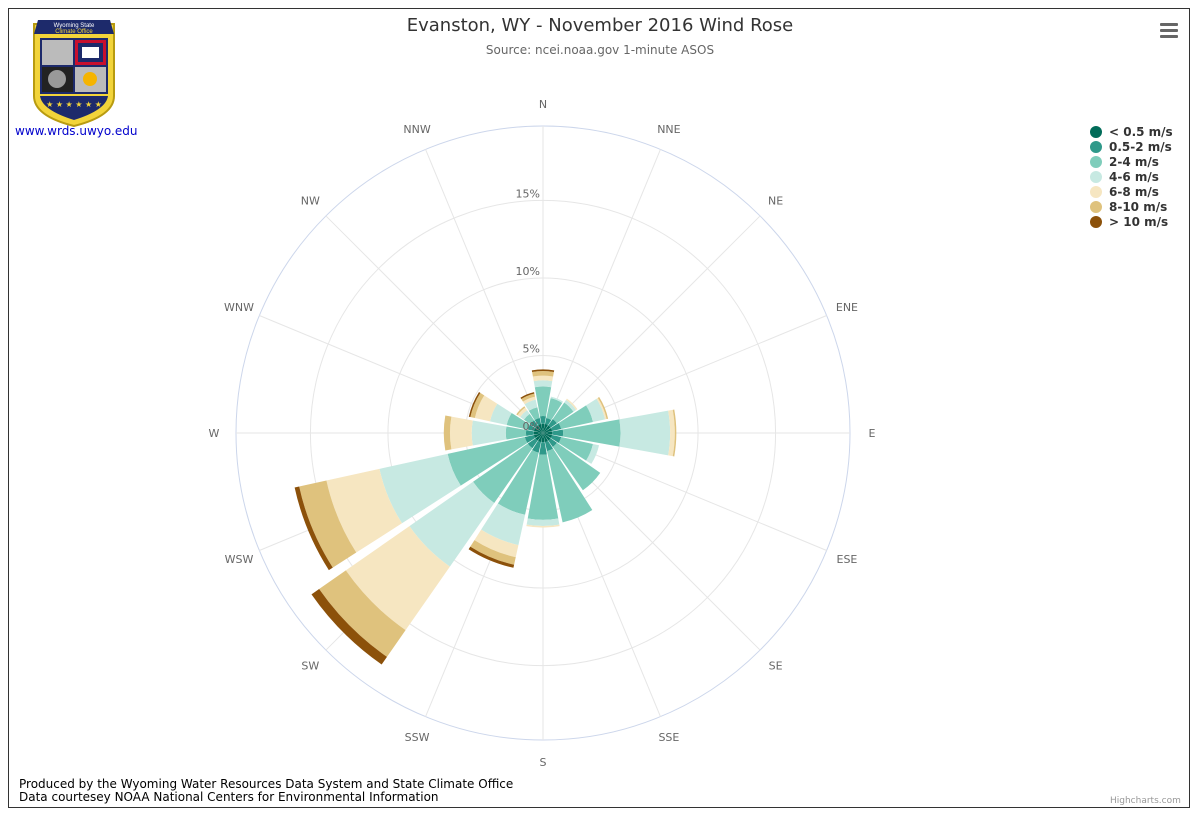  I want to click on legend-item: 8-10 m/s, so click(1131, 206).